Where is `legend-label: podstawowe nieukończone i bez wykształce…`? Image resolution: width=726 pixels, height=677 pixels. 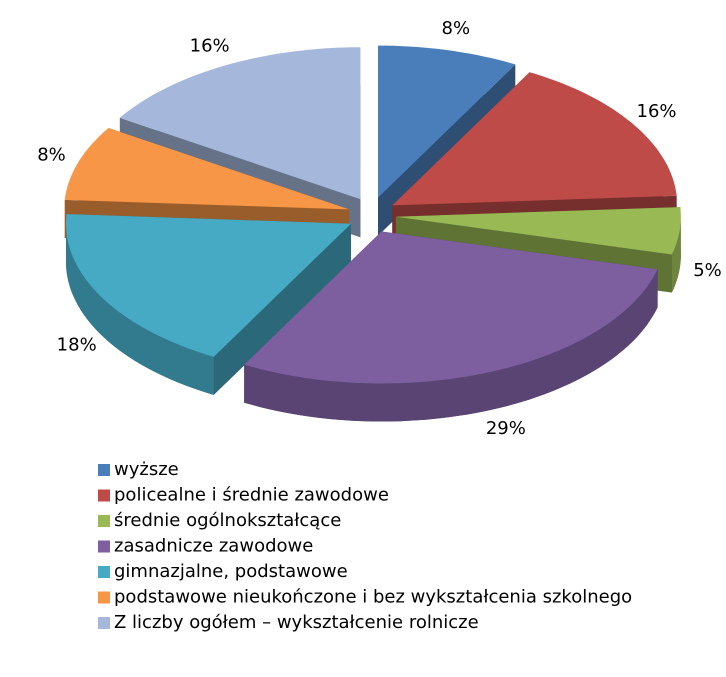
legend-label: podstawowe nieukończone i bez wykształce… is located at coordinates (373, 597).